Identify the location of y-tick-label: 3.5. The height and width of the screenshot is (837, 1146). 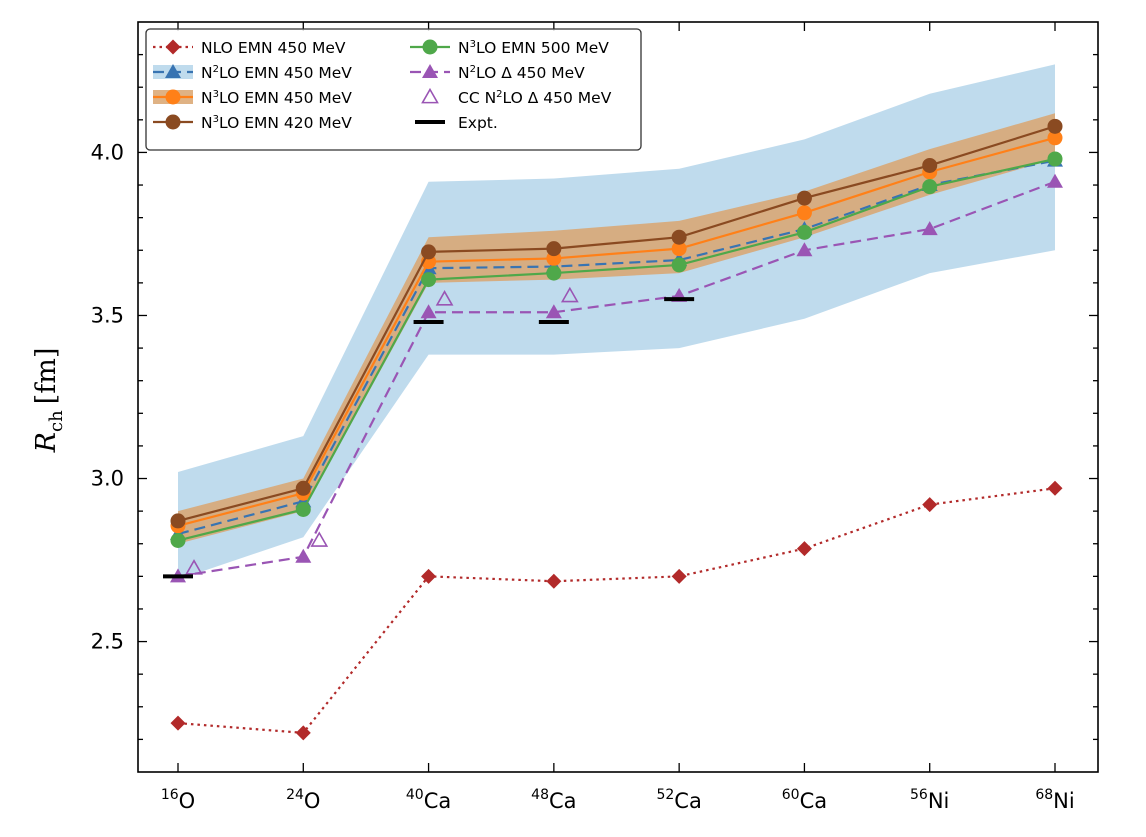
(107, 315).